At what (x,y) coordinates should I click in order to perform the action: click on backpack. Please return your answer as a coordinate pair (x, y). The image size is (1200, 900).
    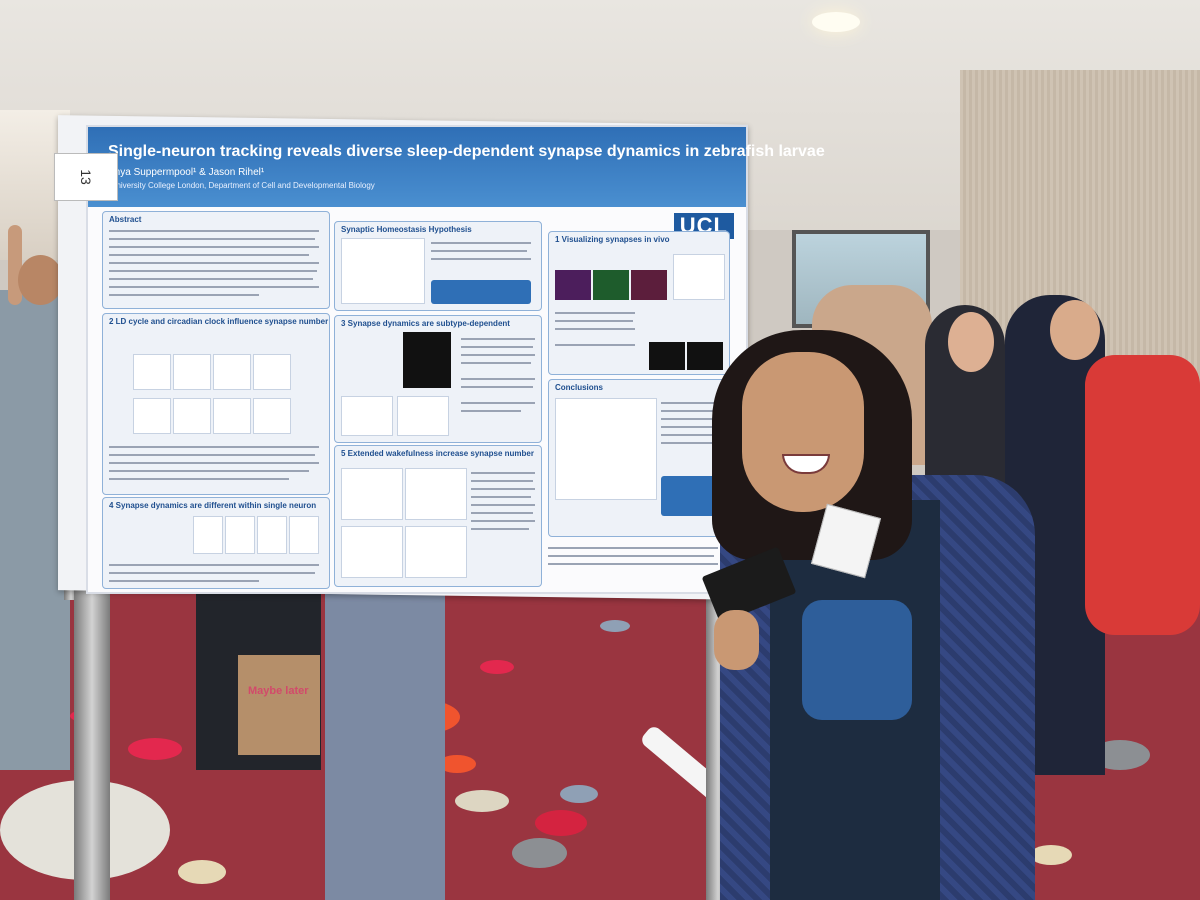
    Looking at the image, I should click on (1142, 495).